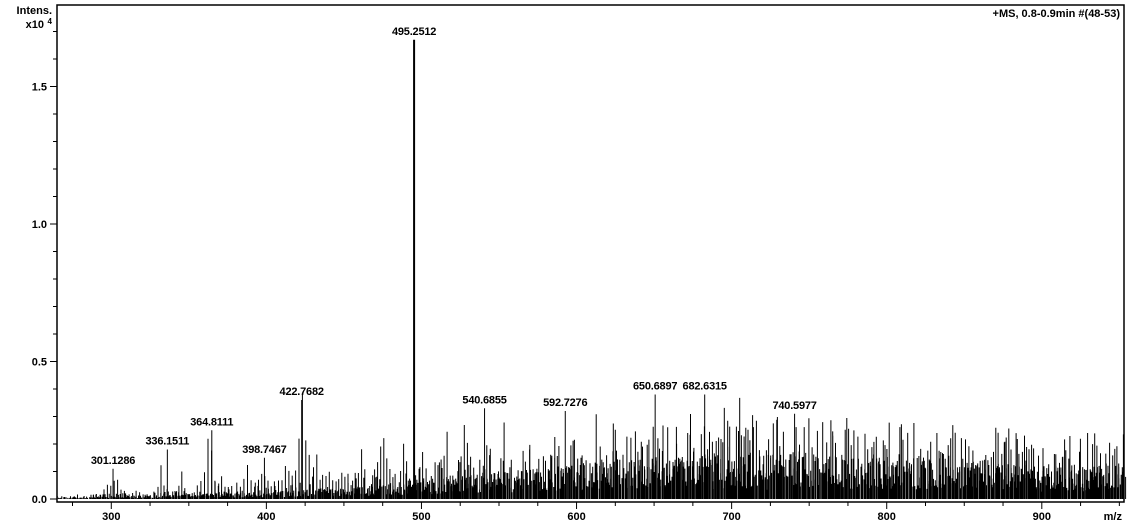 The height and width of the screenshot is (526, 1130). I want to click on y-axis-unit-prefix: x10, so click(35, 25).